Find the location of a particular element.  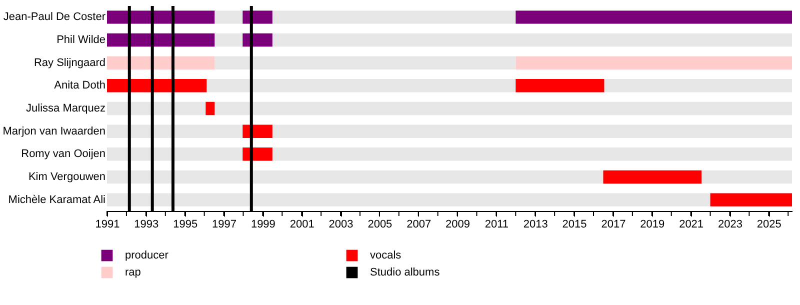

y-tick-label: Michèle Karamat Ali is located at coordinates (57, 200).